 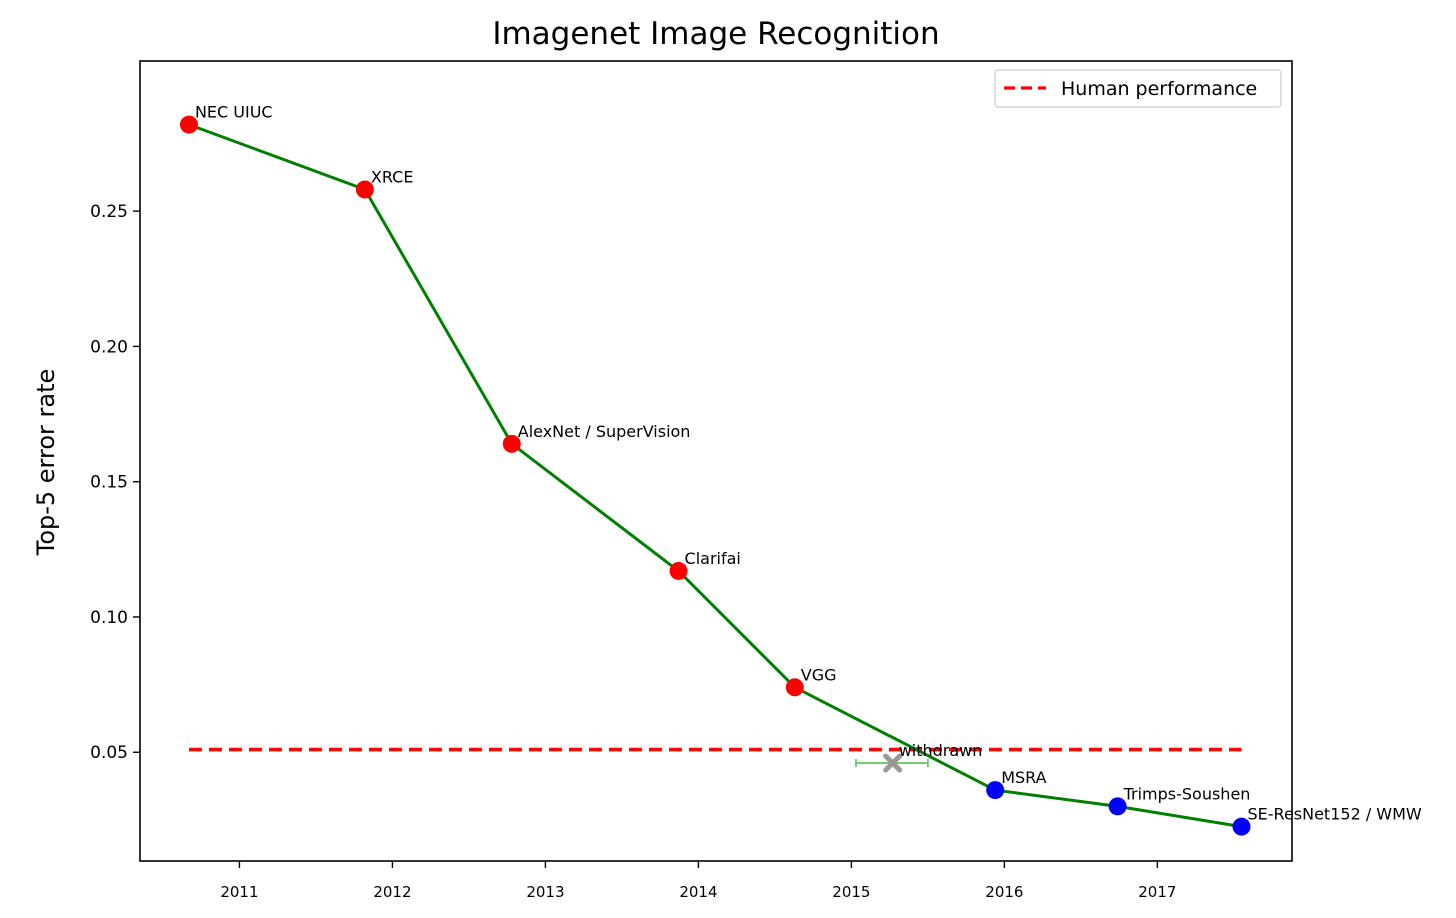 What do you see at coordinates (46, 463) in the screenshot?
I see `y-axis-label: Top-5 error rate` at bounding box center [46, 463].